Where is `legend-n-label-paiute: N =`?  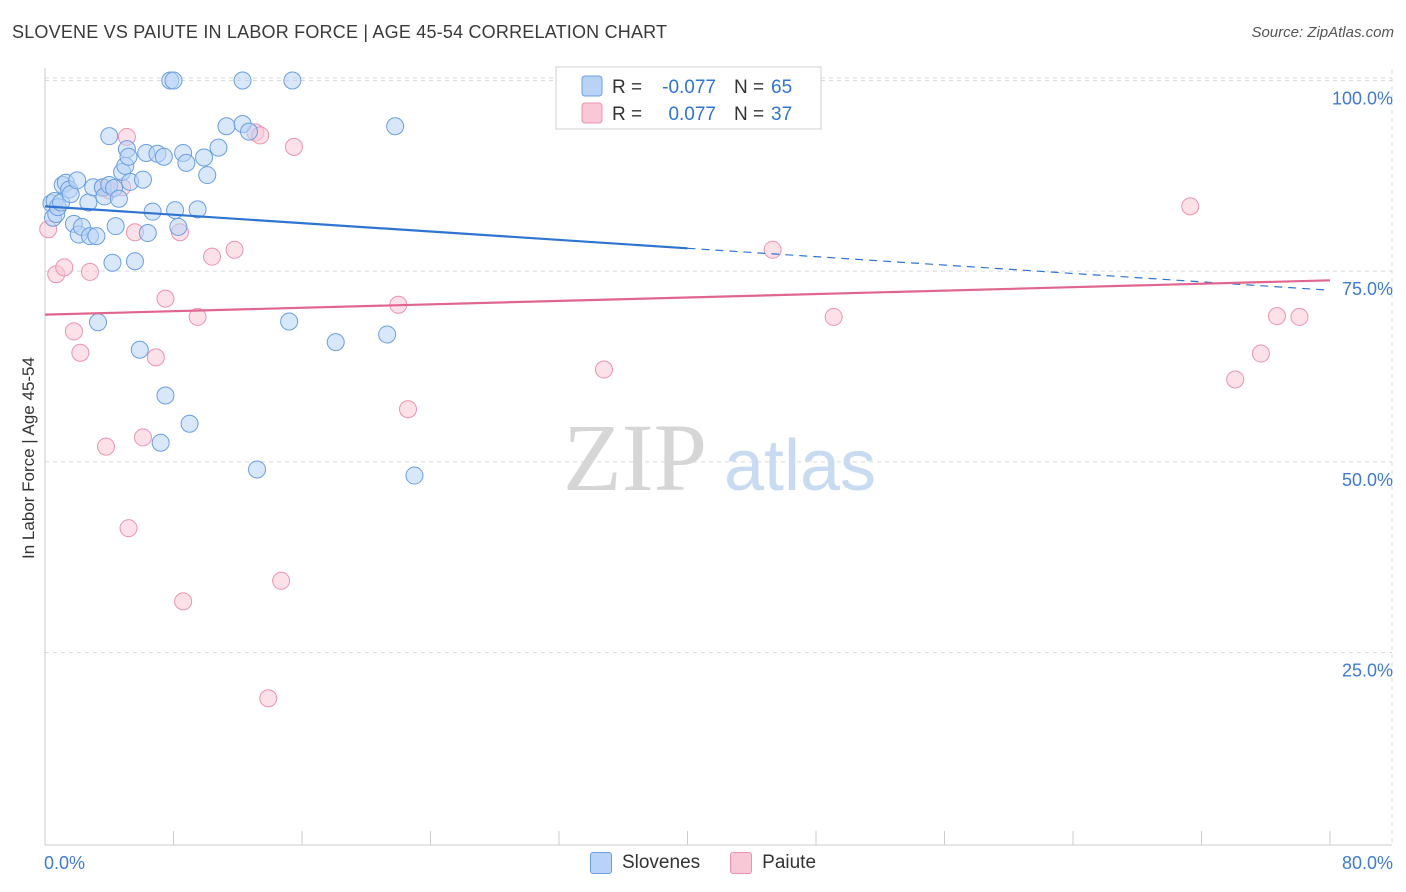
legend-n-label-paiute: N = is located at coordinates (749, 114).